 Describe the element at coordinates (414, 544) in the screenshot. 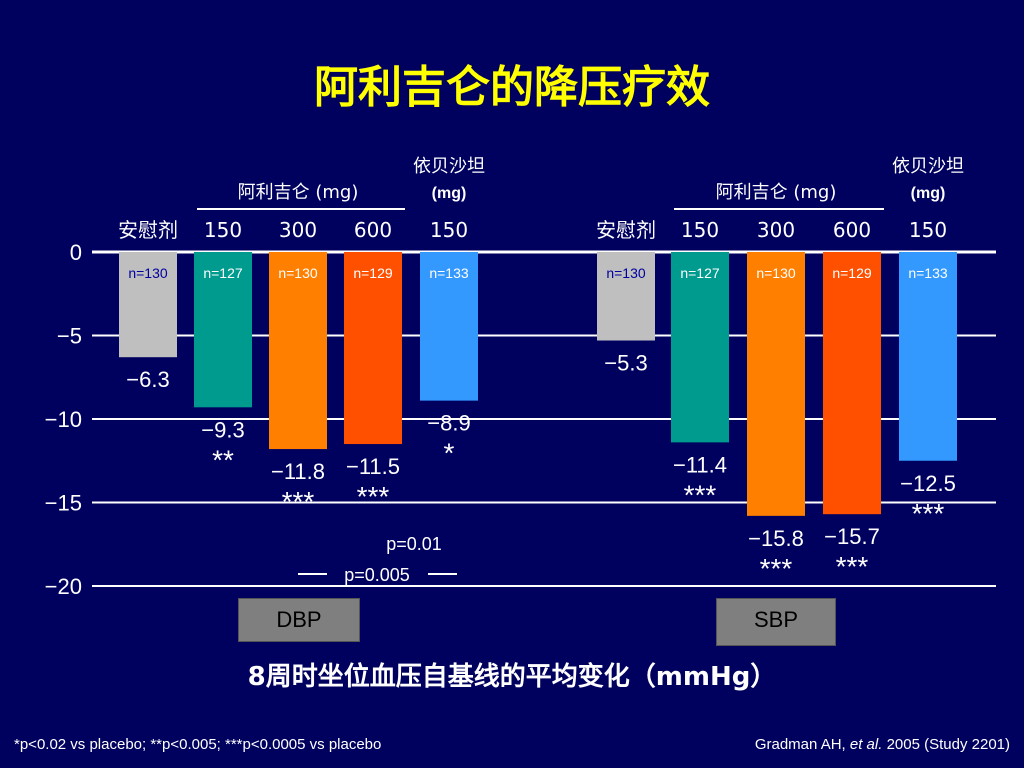

I see `comparison-p-label: p=0.01` at that location.